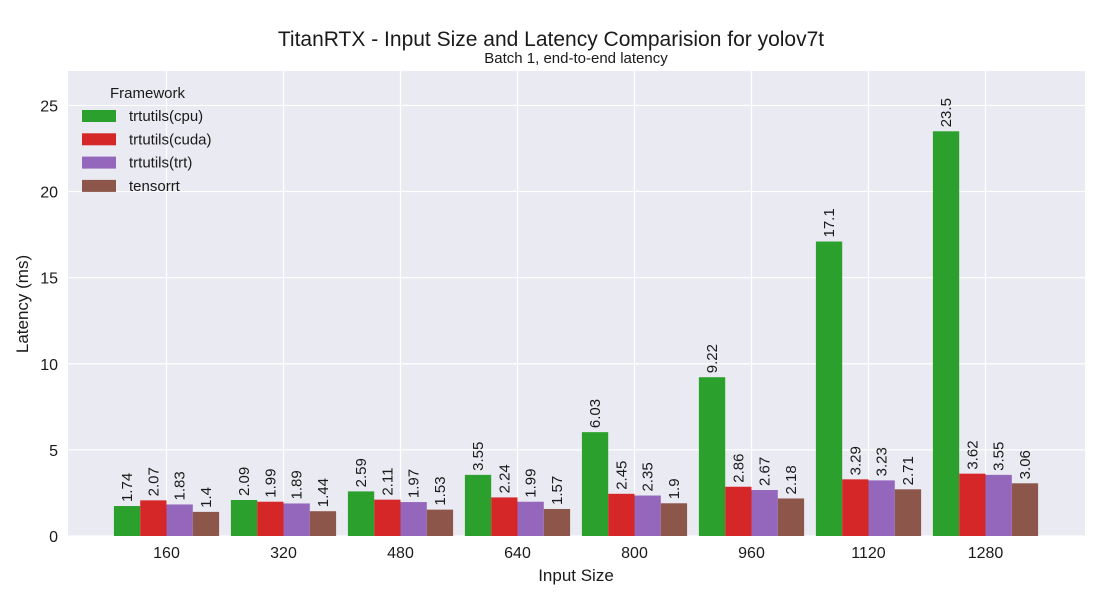  Describe the element at coordinates (595, 484) in the screenshot. I see `bar-trtutils-cpu--800` at that location.